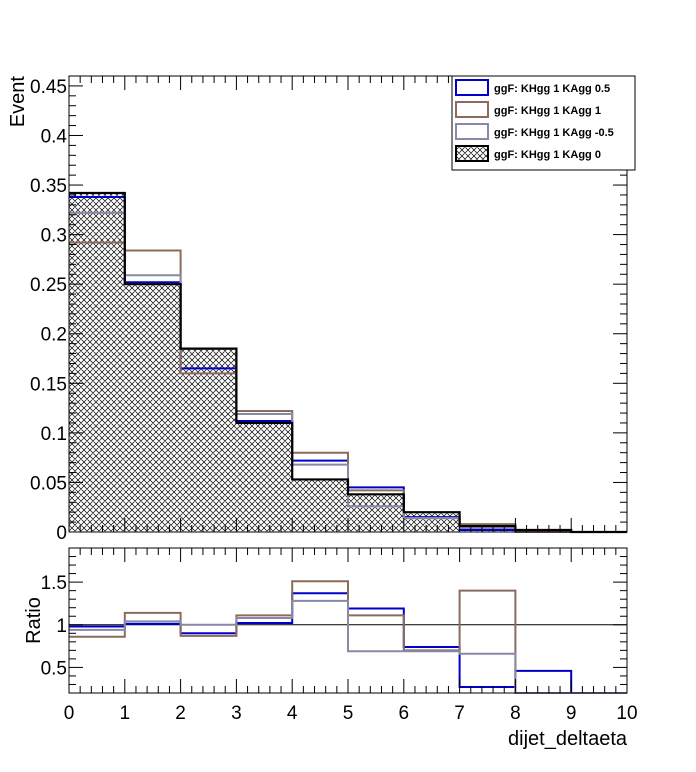  Describe the element at coordinates (48, 310) in the screenshot. I see `main-y-tick-labels: 0 0.05 0.1 0.15 0.2 0.25 0.3 0.35 0.4 0.45` at that location.